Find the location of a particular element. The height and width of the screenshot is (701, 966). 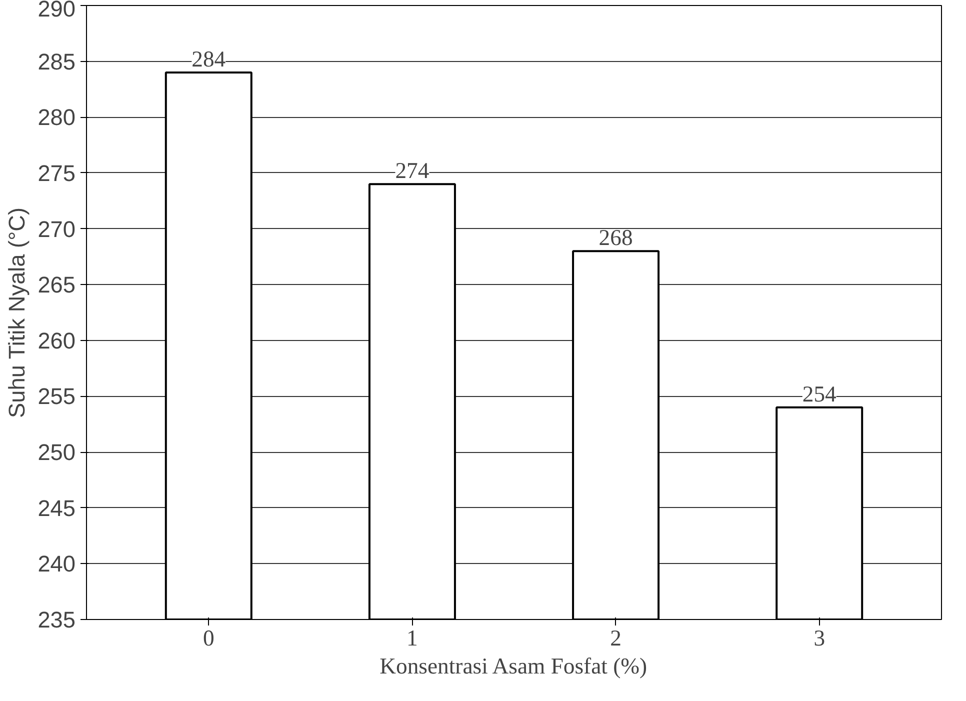

y-tick-label: 250 is located at coordinates (57, 452).